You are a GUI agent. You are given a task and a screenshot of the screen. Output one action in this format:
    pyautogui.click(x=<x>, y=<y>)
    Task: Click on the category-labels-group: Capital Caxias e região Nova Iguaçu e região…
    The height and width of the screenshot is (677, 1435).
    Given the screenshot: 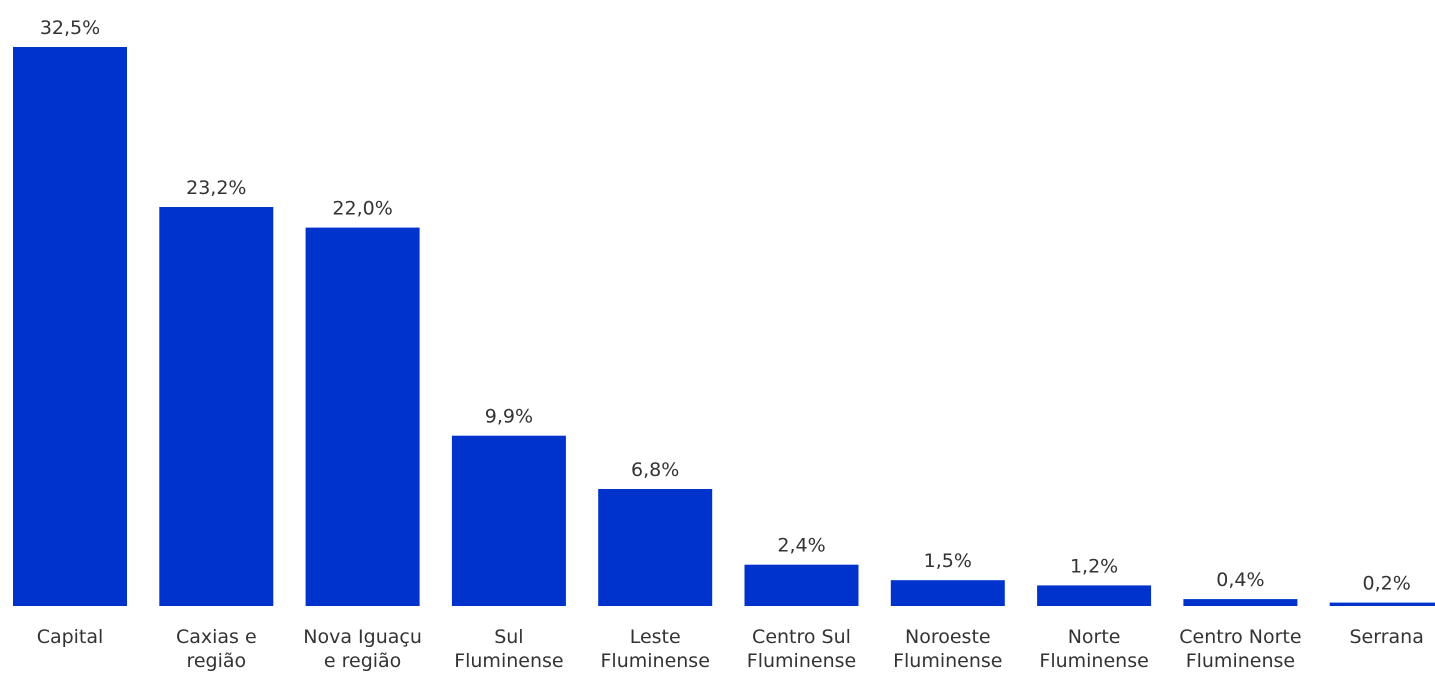 What is the action you would take?
    pyautogui.click(x=730, y=649)
    